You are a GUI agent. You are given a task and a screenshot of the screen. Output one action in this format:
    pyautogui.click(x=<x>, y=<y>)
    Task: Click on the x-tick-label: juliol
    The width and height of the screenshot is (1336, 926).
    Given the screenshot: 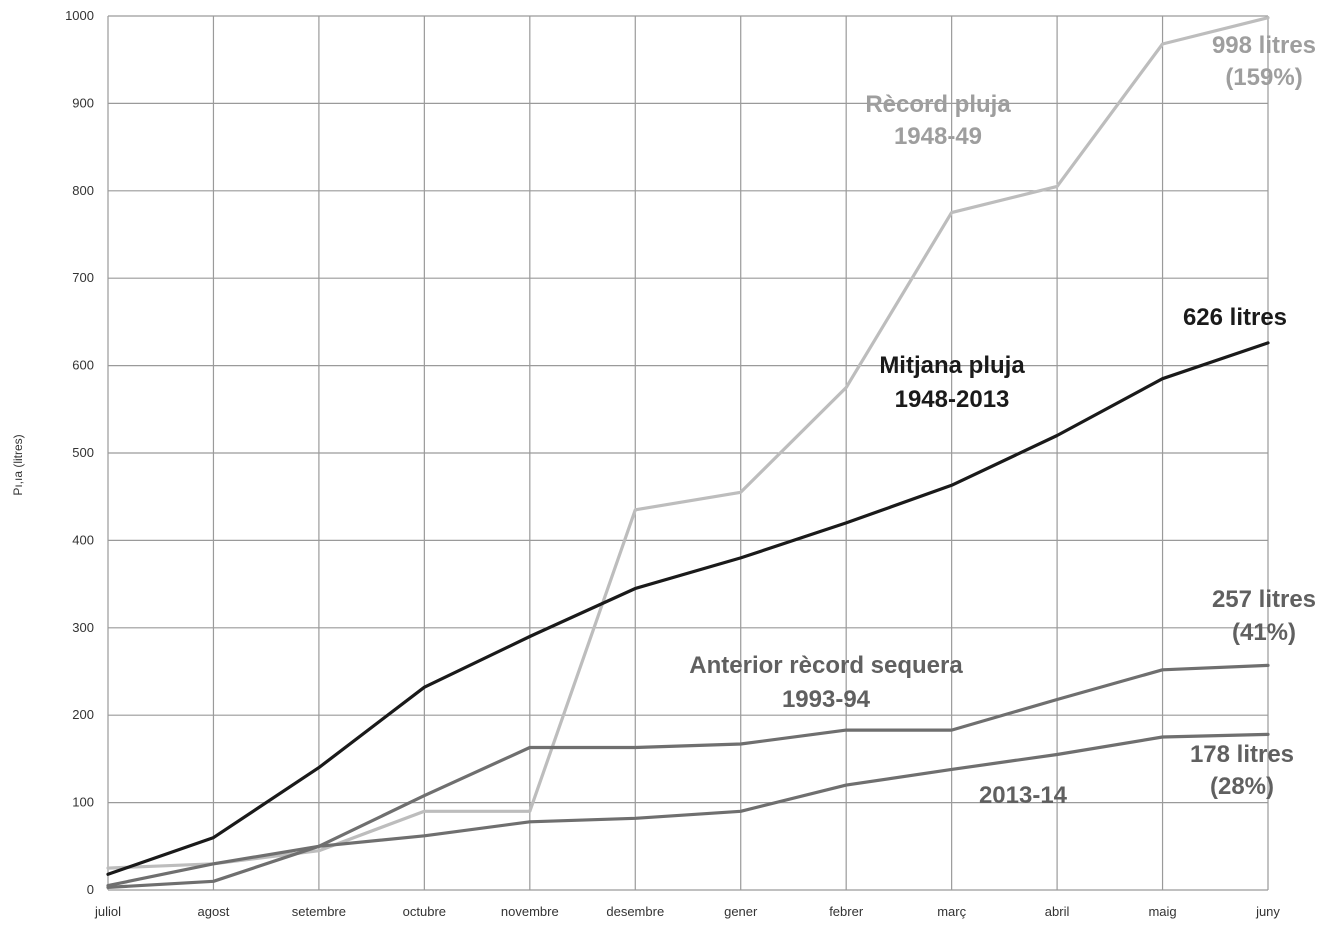 What is the action you would take?
    pyautogui.click(x=107, y=911)
    